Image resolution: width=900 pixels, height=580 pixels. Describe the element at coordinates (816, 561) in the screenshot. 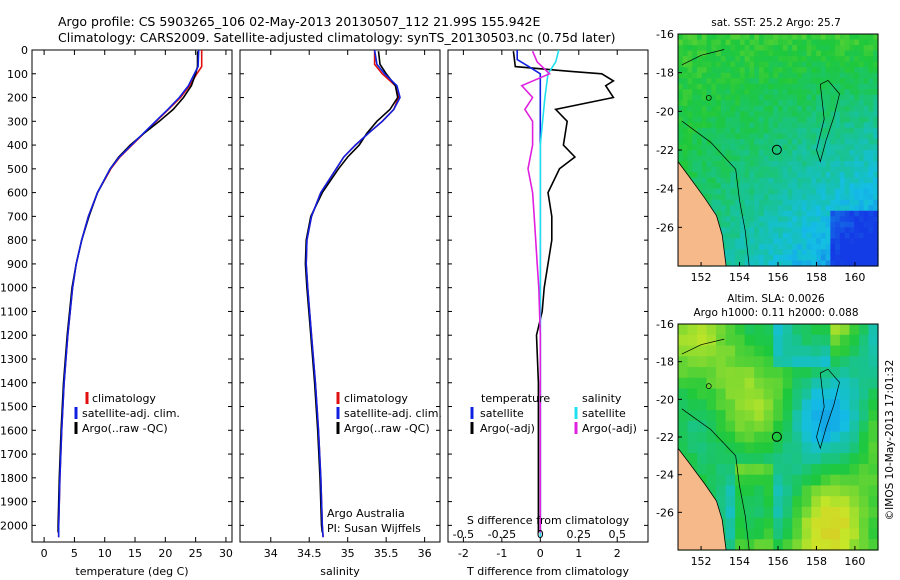

I see `map-x-tick-label: 158` at that location.